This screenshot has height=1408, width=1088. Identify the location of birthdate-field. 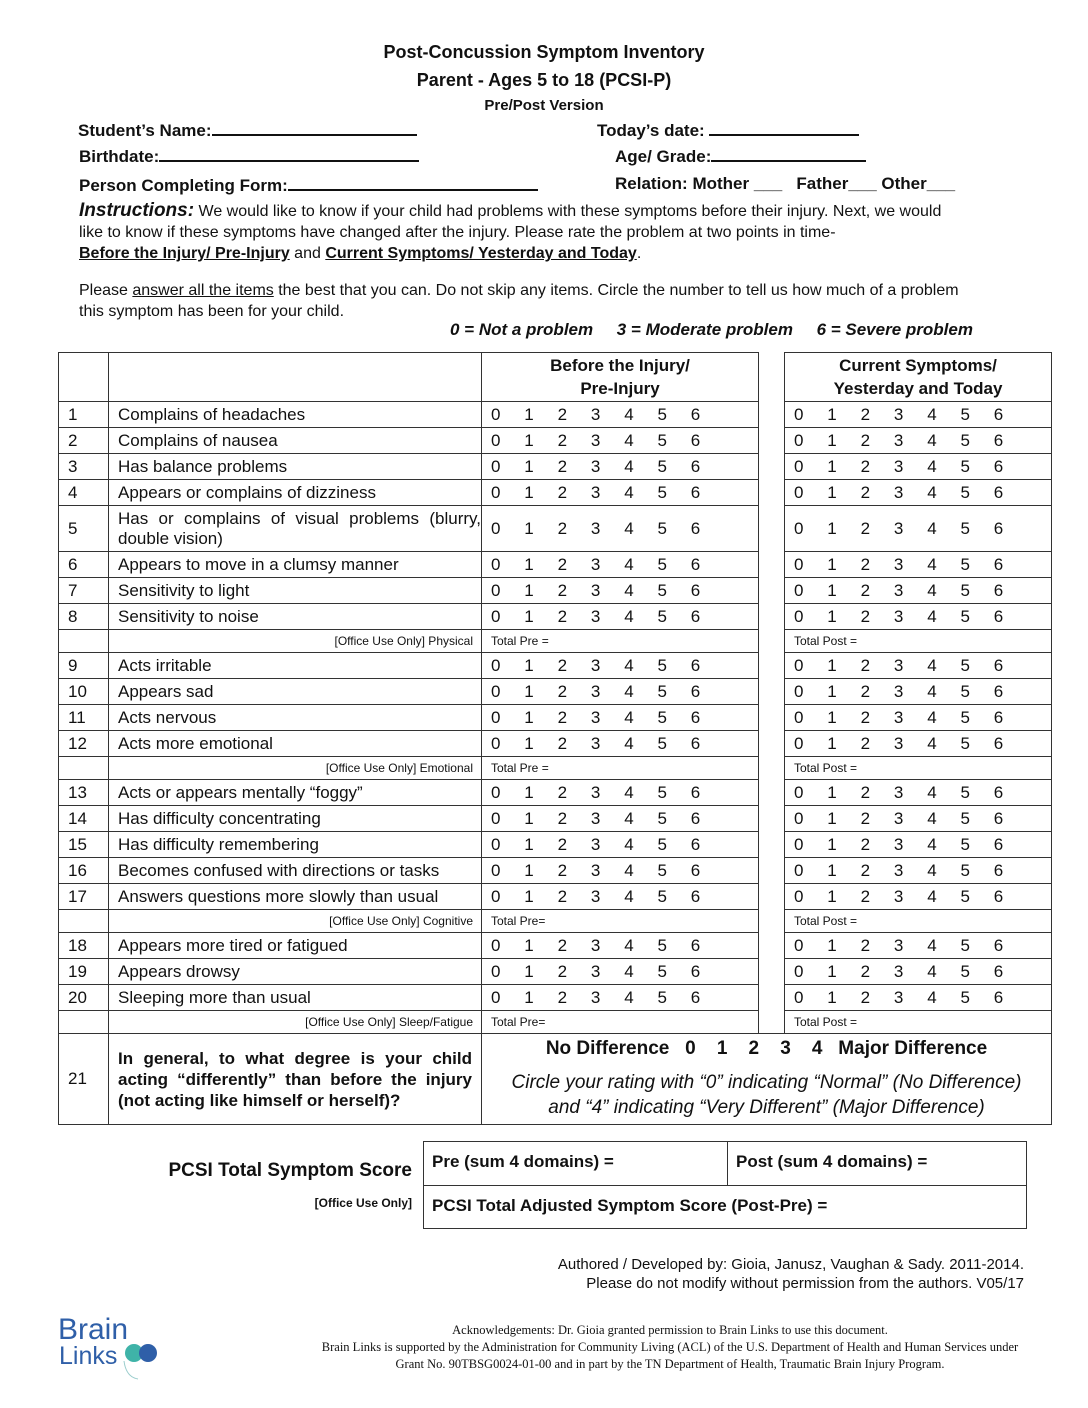
(289, 153).